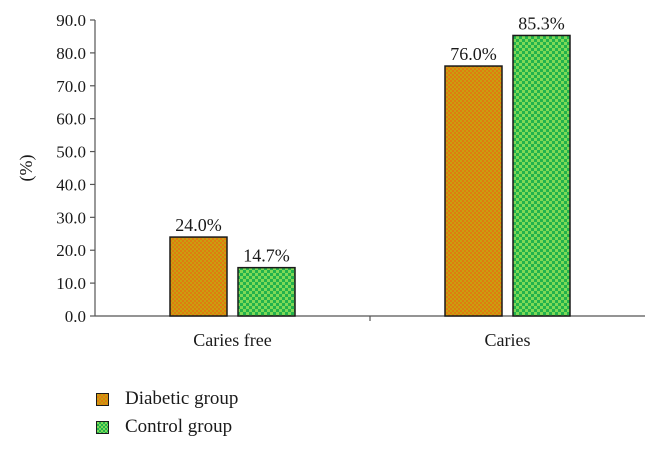  What do you see at coordinates (232, 340) in the screenshot?
I see `x-tick-label: Caries free` at bounding box center [232, 340].